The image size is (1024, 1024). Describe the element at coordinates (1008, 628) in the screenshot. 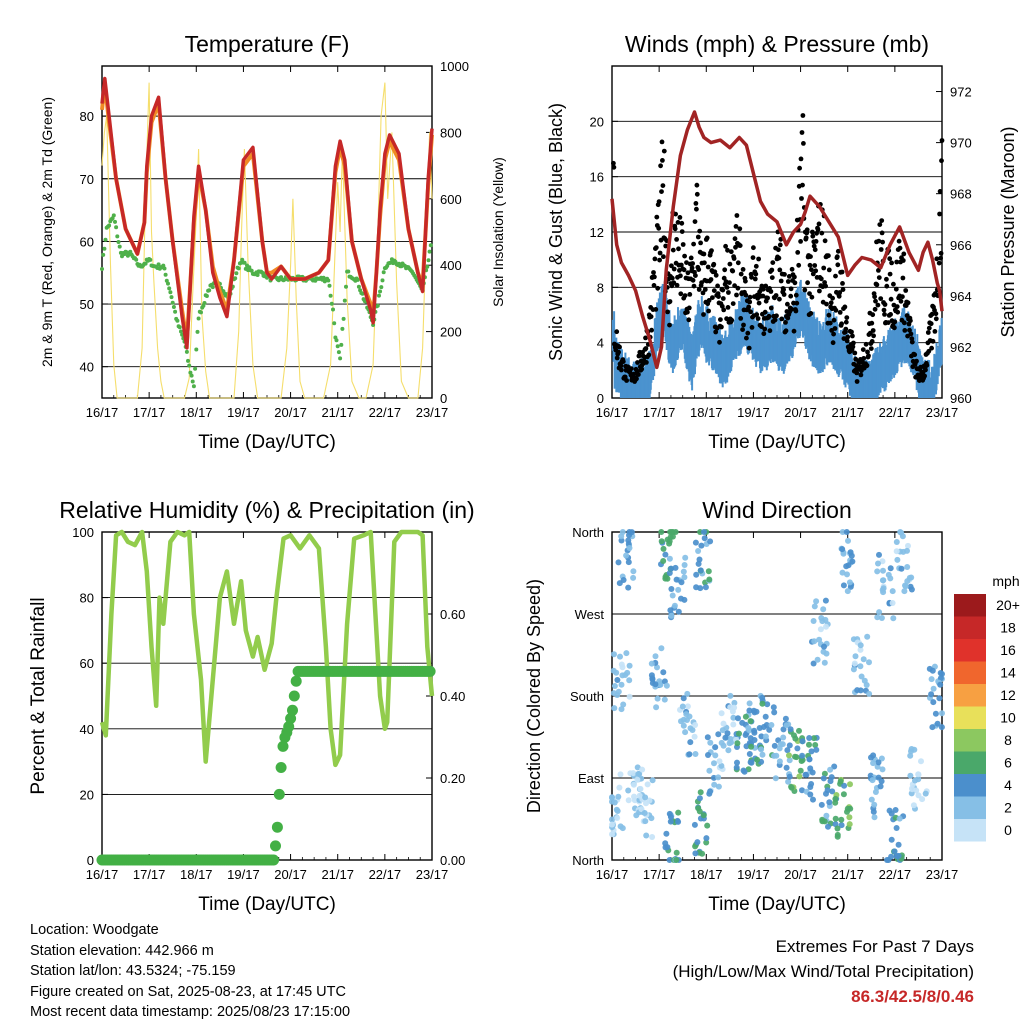

I see `colorbar-label: 18` at that location.